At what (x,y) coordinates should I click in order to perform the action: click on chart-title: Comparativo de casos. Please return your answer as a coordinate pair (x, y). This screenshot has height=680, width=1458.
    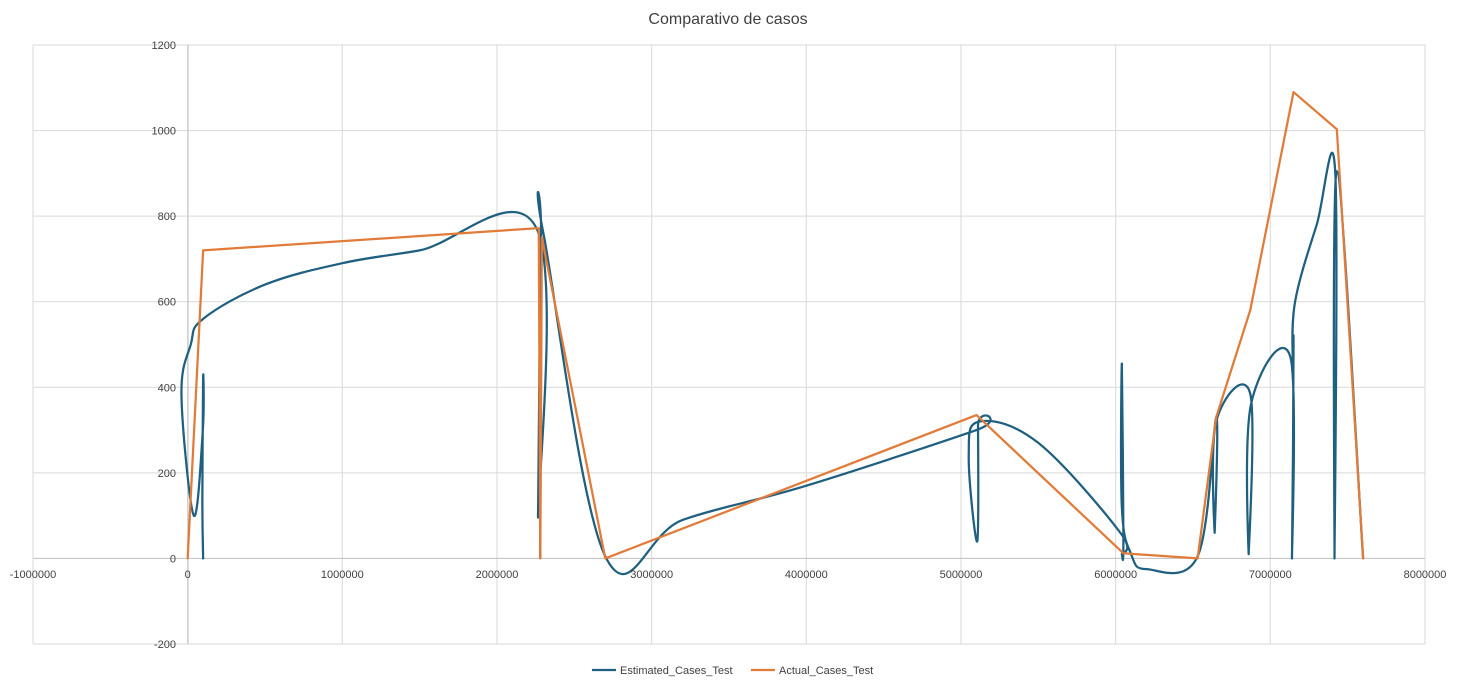
    Looking at the image, I should click on (727, 19).